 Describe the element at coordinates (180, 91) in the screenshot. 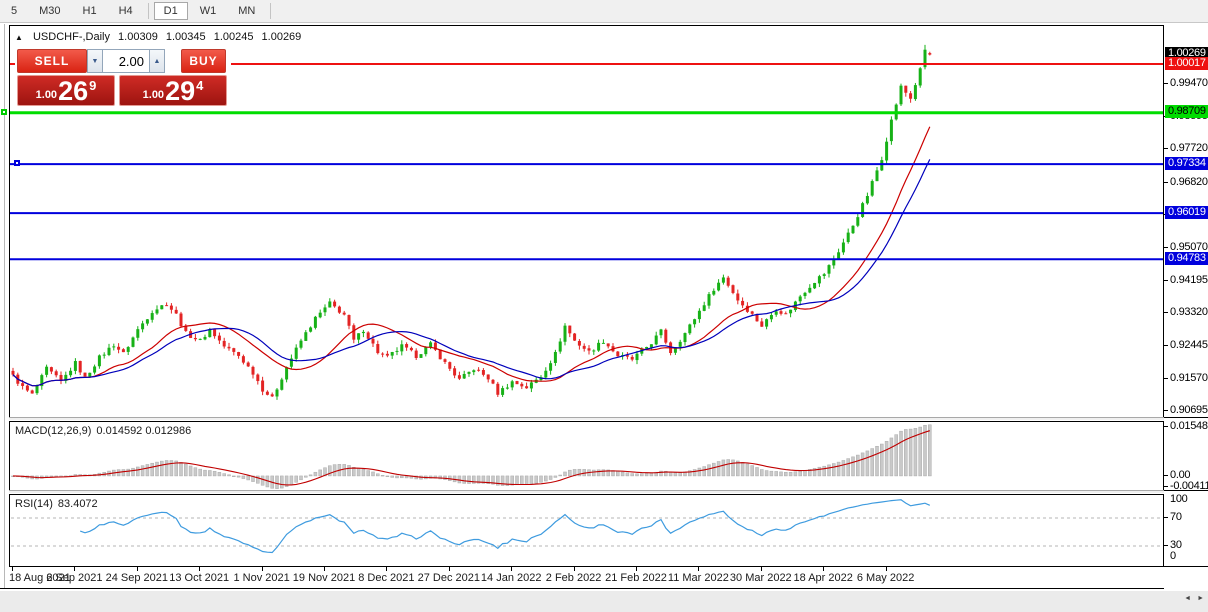

I see `buy-price-pips: 29` at that location.